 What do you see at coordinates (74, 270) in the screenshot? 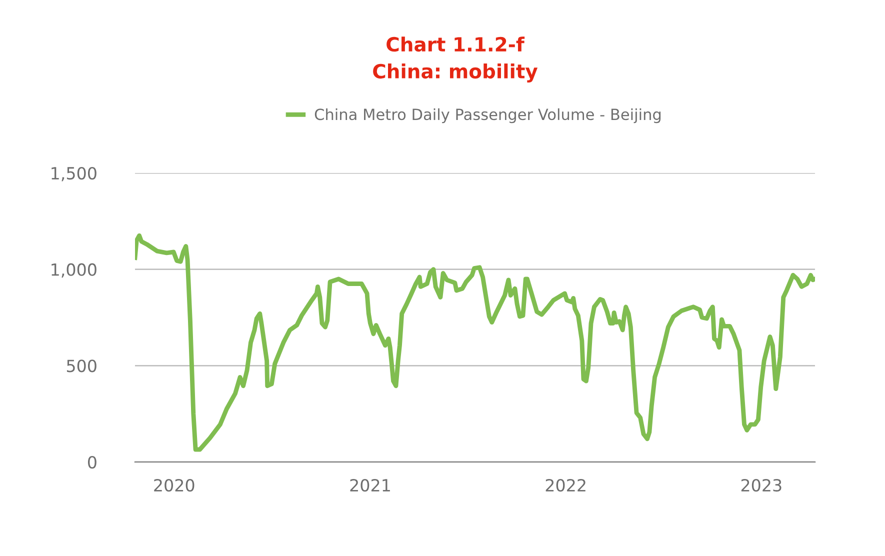
I see `y-tick-label: 1,000` at bounding box center [74, 270].